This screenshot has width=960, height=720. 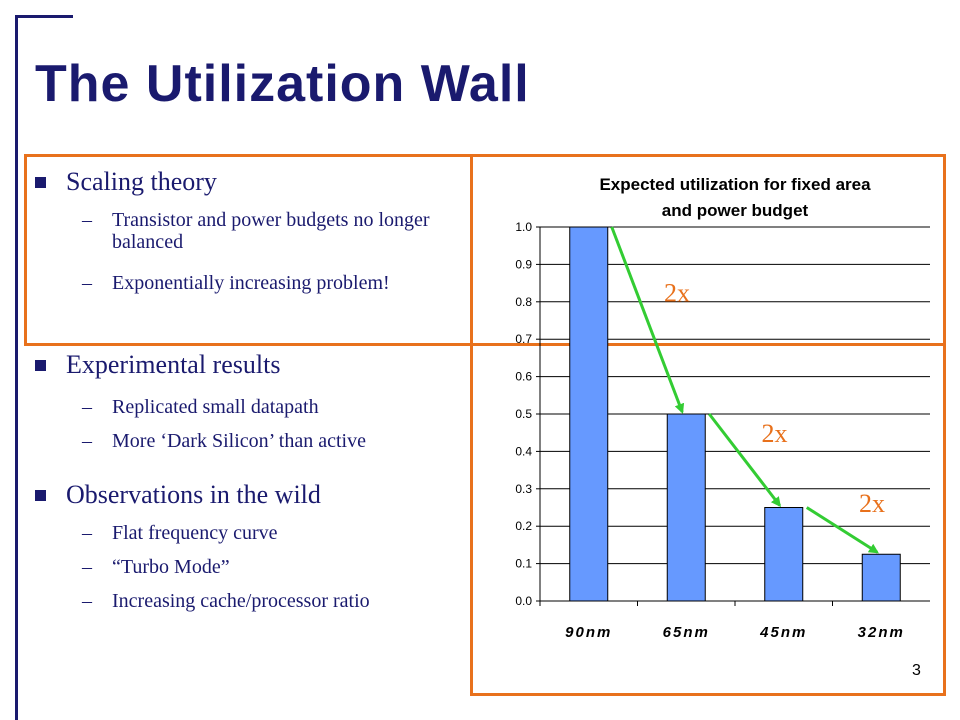 What do you see at coordinates (195, 533) in the screenshot?
I see `sub-item-text: Flat frequency curve` at bounding box center [195, 533].